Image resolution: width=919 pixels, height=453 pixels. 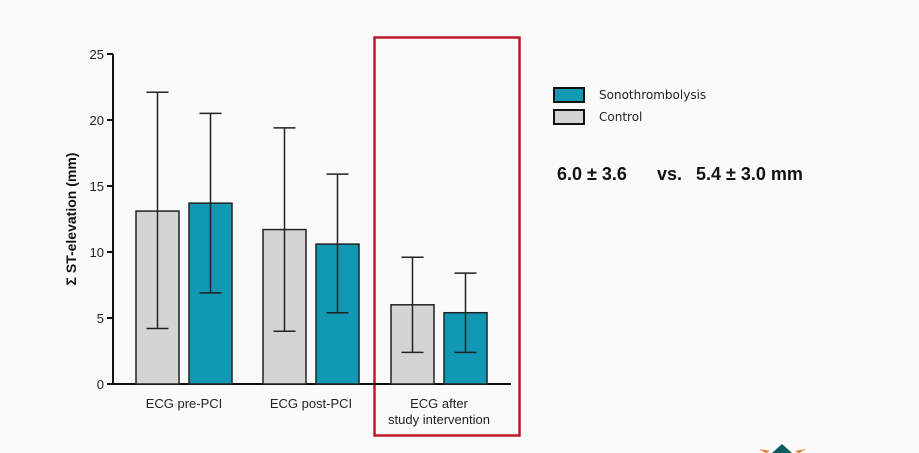 What do you see at coordinates (97, 54) in the screenshot?
I see `y-tick-label: 25` at bounding box center [97, 54].